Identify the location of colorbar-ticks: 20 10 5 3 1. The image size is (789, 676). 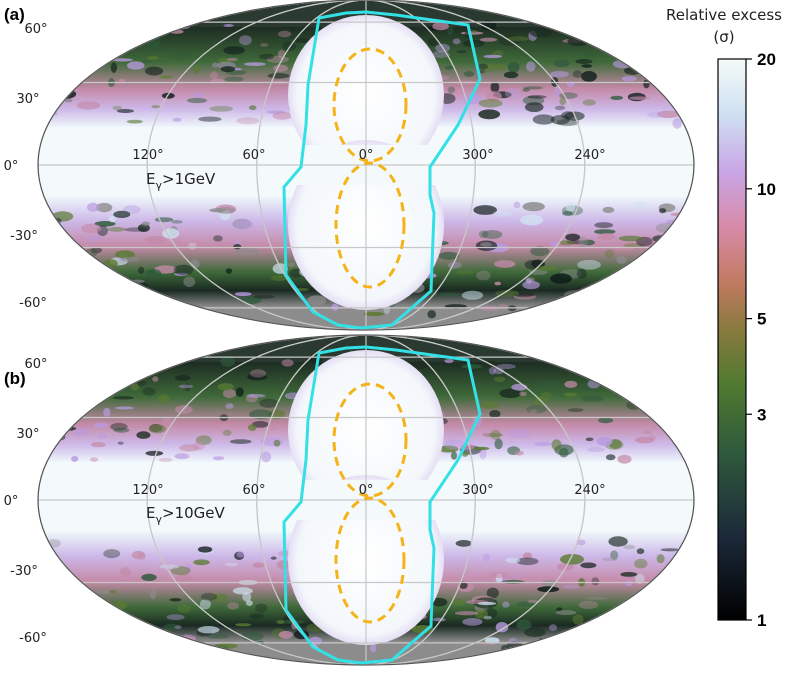
(761, 340).